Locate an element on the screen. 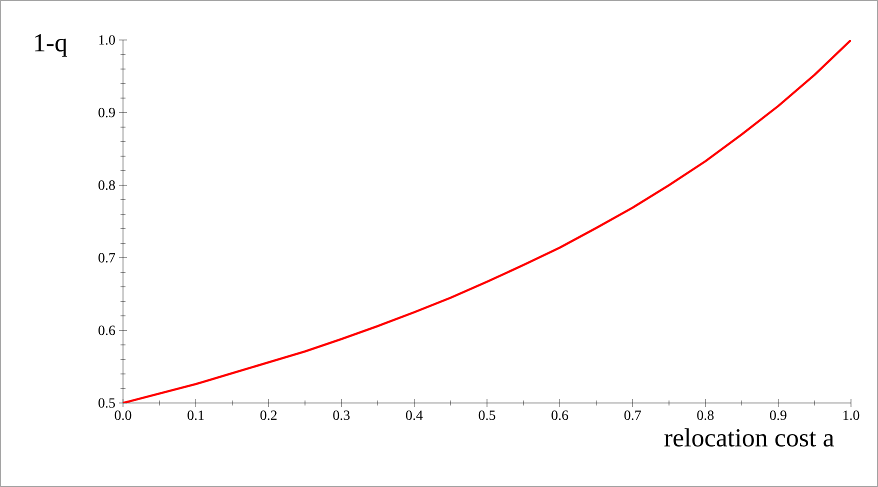 Image resolution: width=878 pixels, height=487 pixels. x-tick-label: 0.8 is located at coordinates (705, 415).